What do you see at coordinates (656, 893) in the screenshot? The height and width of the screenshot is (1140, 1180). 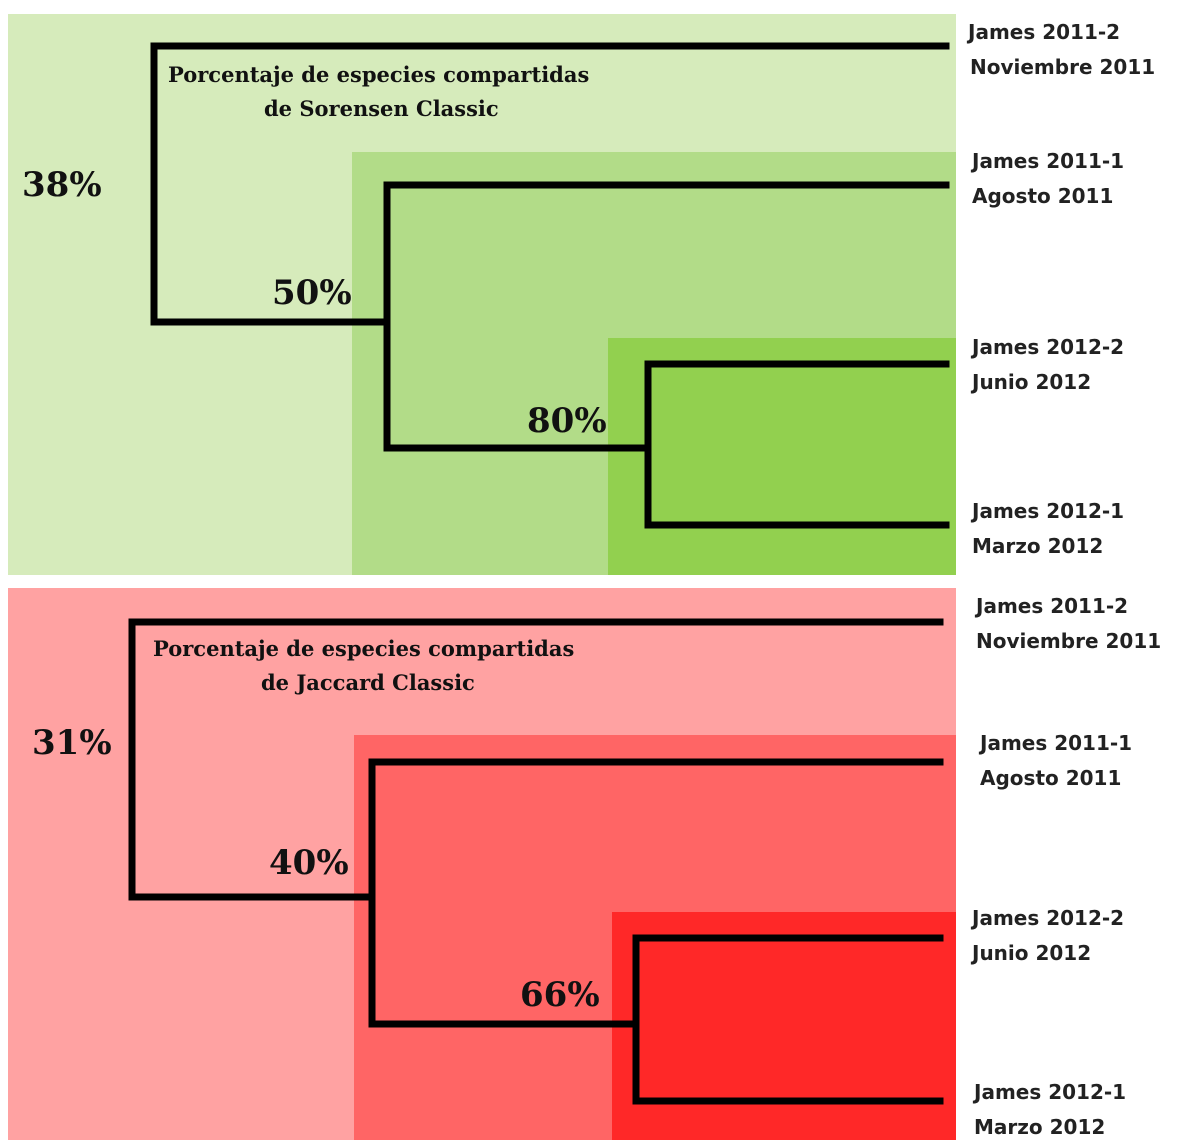 I see `jaccard-branch-mid` at bounding box center [656, 893].